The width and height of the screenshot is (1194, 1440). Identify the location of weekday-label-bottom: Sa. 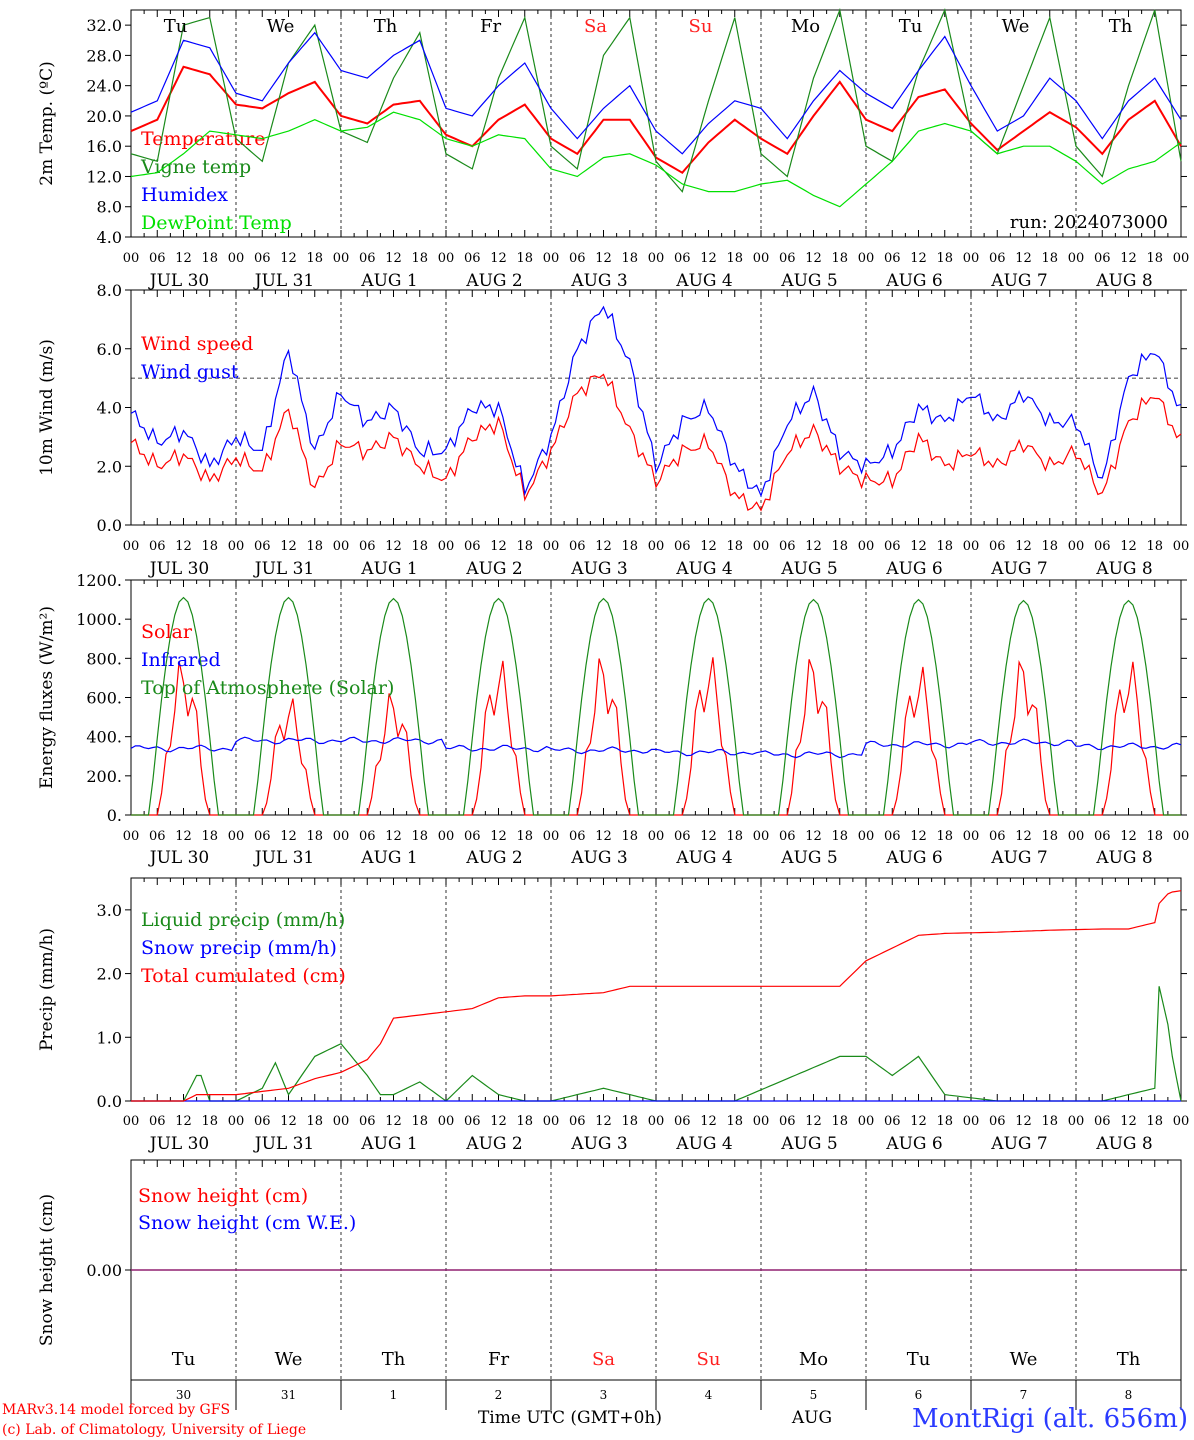
(603, 1359).